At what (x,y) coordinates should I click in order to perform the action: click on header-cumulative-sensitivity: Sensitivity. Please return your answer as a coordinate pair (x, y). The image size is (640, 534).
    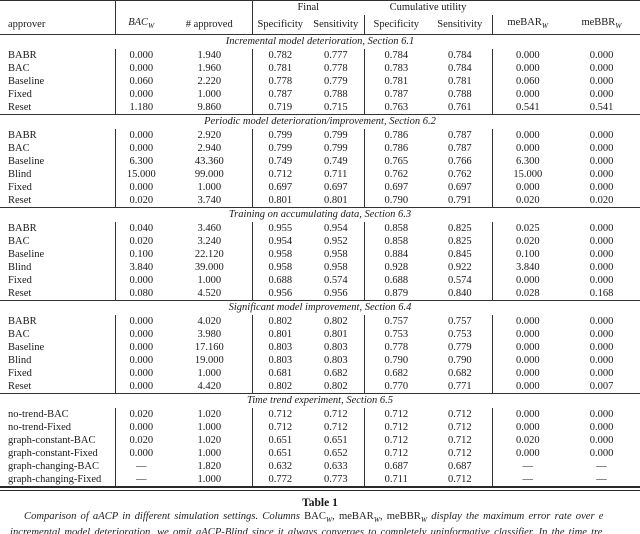
    Looking at the image, I should click on (460, 25).